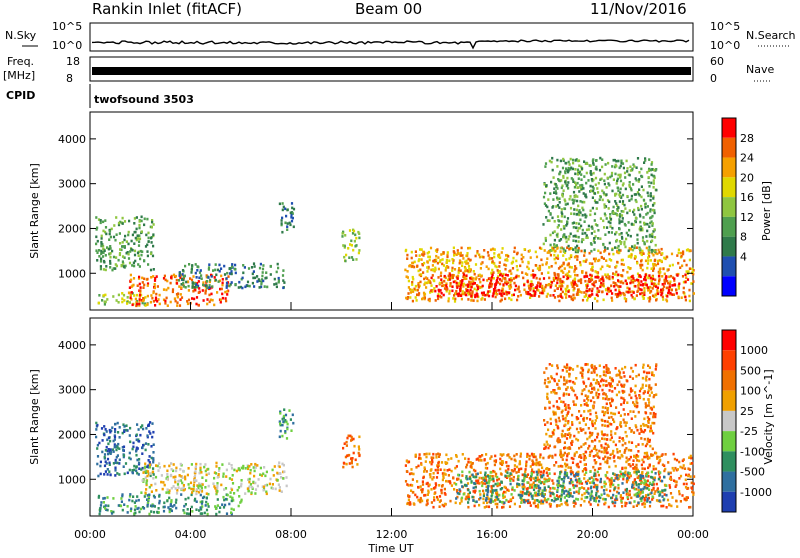 Image resolution: width=800 pixels, height=558 pixels. What do you see at coordinates (67, 26) in the screenshot?
I see `nsky-tick-top: 10^5` at bounding box center [67, 26].